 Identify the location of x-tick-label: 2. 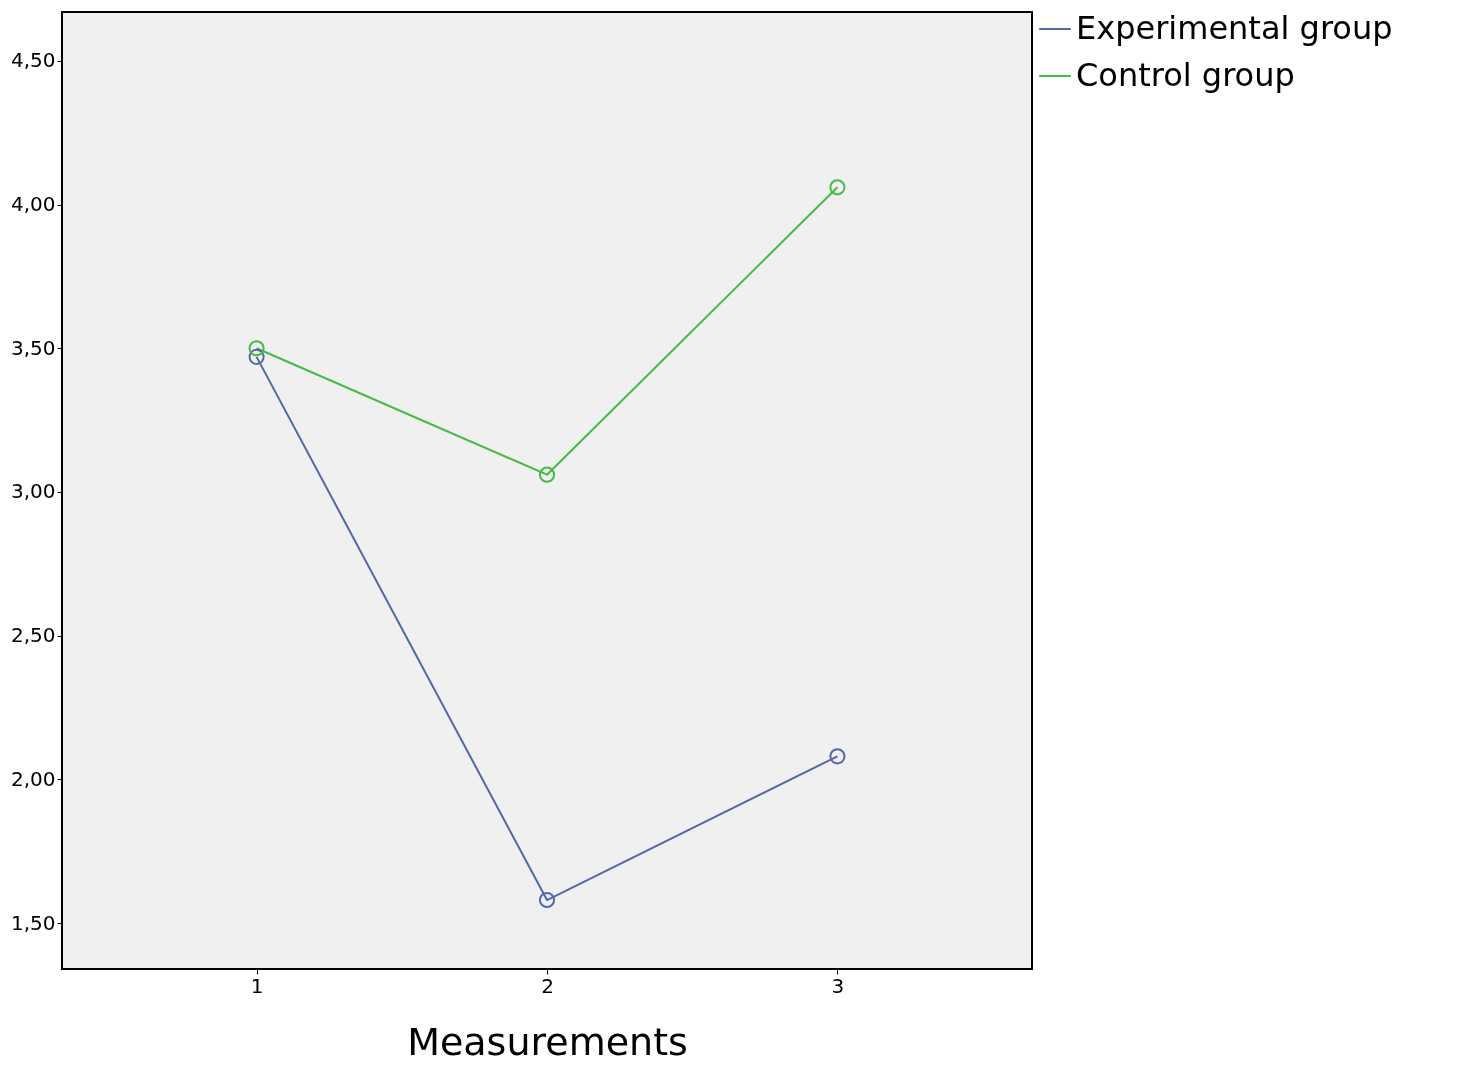
(547, 985).